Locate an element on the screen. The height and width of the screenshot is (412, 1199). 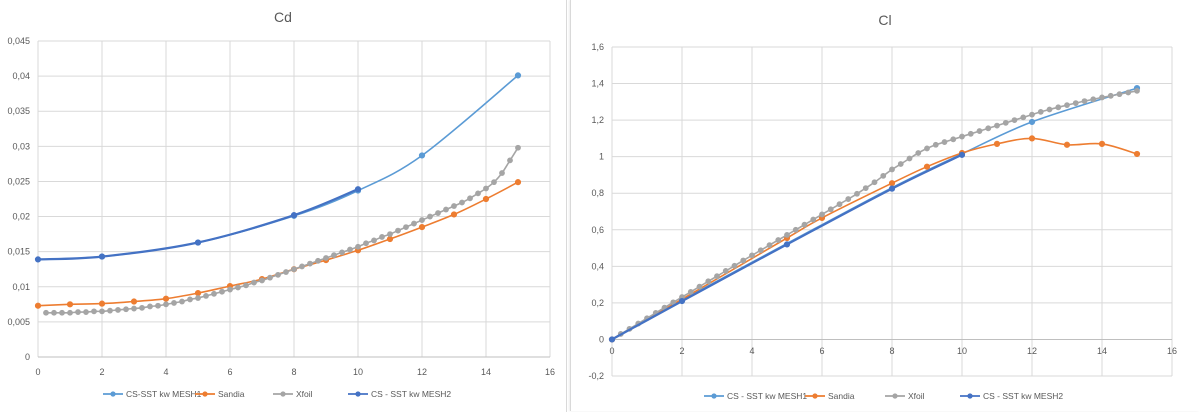
cd-y-tick-label: 0,04 is located at coordinates (21, 76).